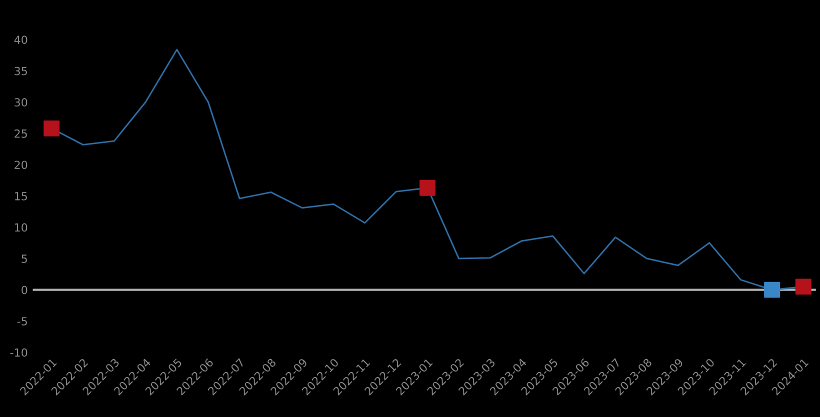 This screenshot has width=820, height=417. What do you see at coordinates (21, 40) in the screenshot?
I see `y-tick-label: 40` at bounding box center [21, 40].